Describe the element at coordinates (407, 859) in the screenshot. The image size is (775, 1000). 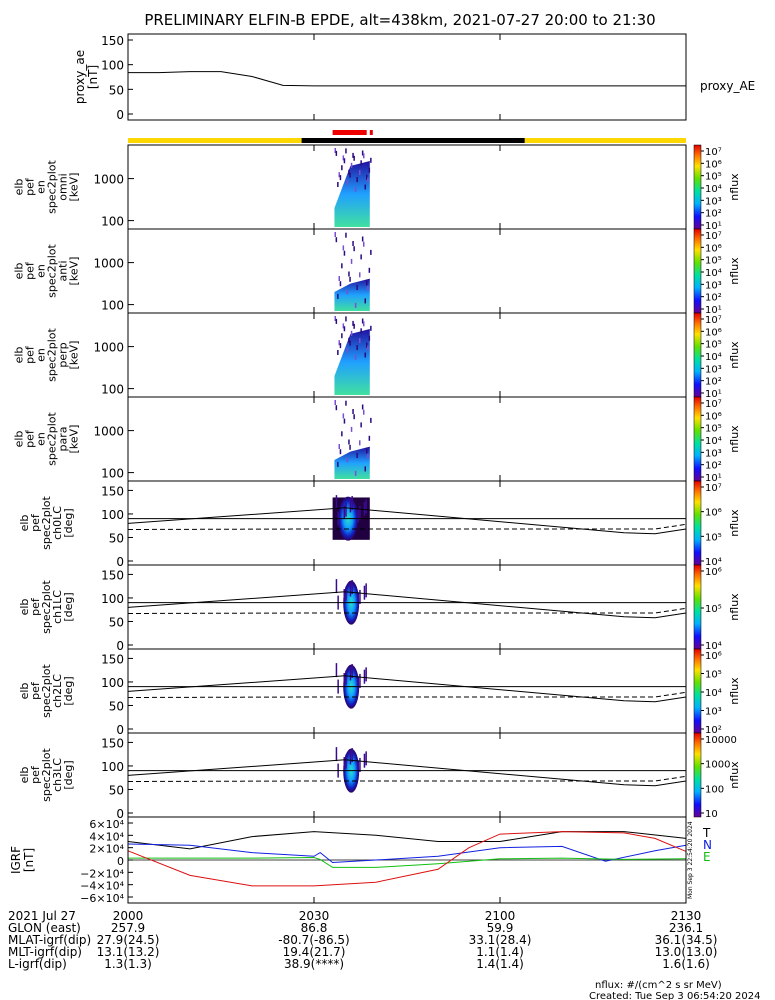
I see `igrf-series-line` at that location.